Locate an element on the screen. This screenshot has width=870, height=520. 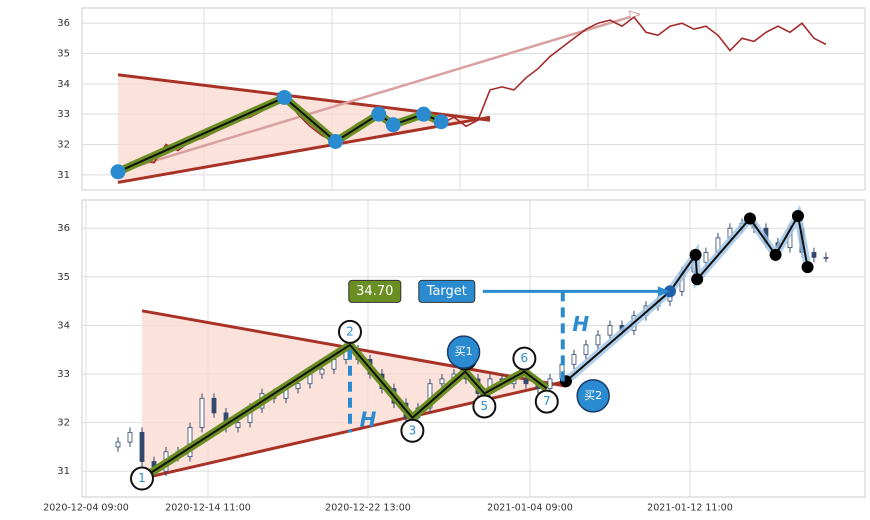
buy-label: 买2 is located at coordinates (593, 395).